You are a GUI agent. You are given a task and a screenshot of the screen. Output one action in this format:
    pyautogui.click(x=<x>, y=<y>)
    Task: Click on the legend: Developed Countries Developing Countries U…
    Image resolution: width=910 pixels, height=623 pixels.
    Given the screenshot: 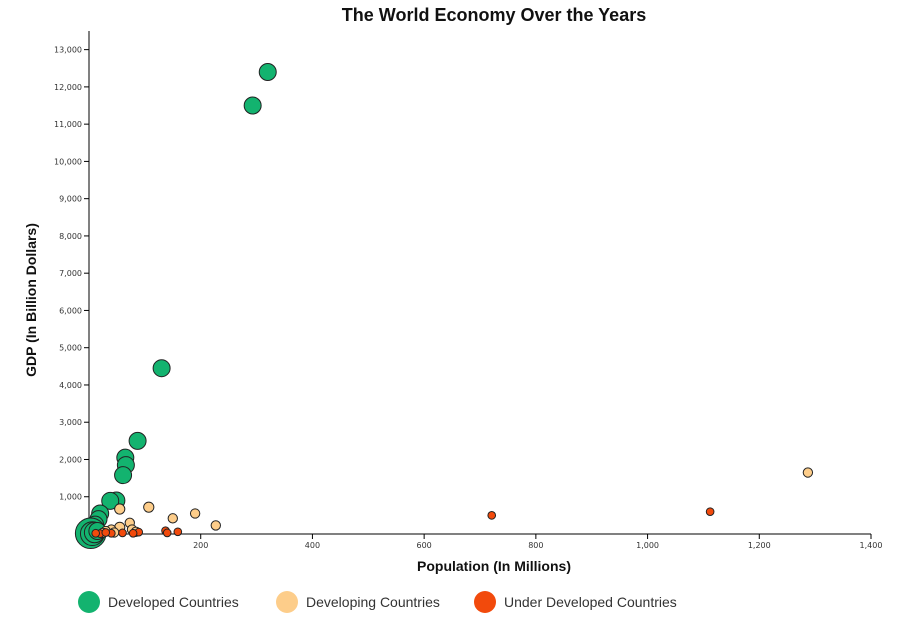 What is the action you would take?
    pyautogui.click(x=377, y=602)
    